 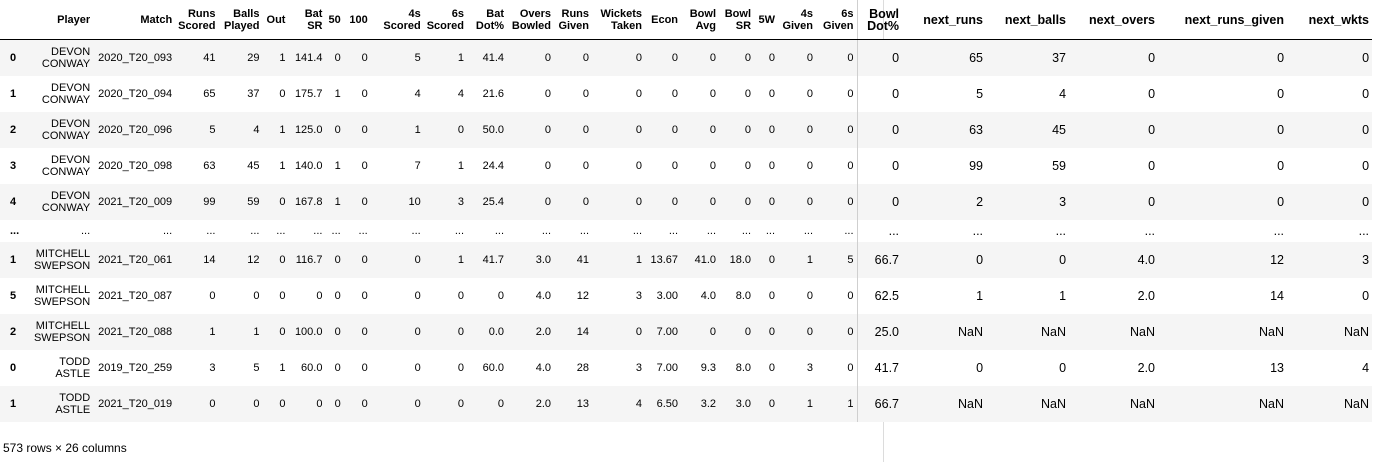 I want to click on table-cell: 21.6, so click(x=493, y=93).